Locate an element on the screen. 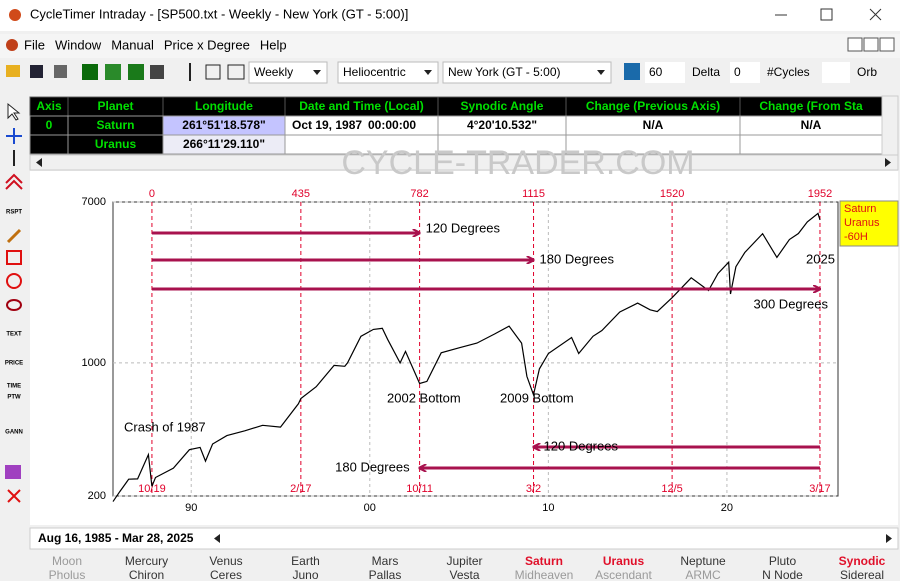 The height and width of the screenshot is (581, 900). dropdown-arrow is located at coordinates (428, 72).